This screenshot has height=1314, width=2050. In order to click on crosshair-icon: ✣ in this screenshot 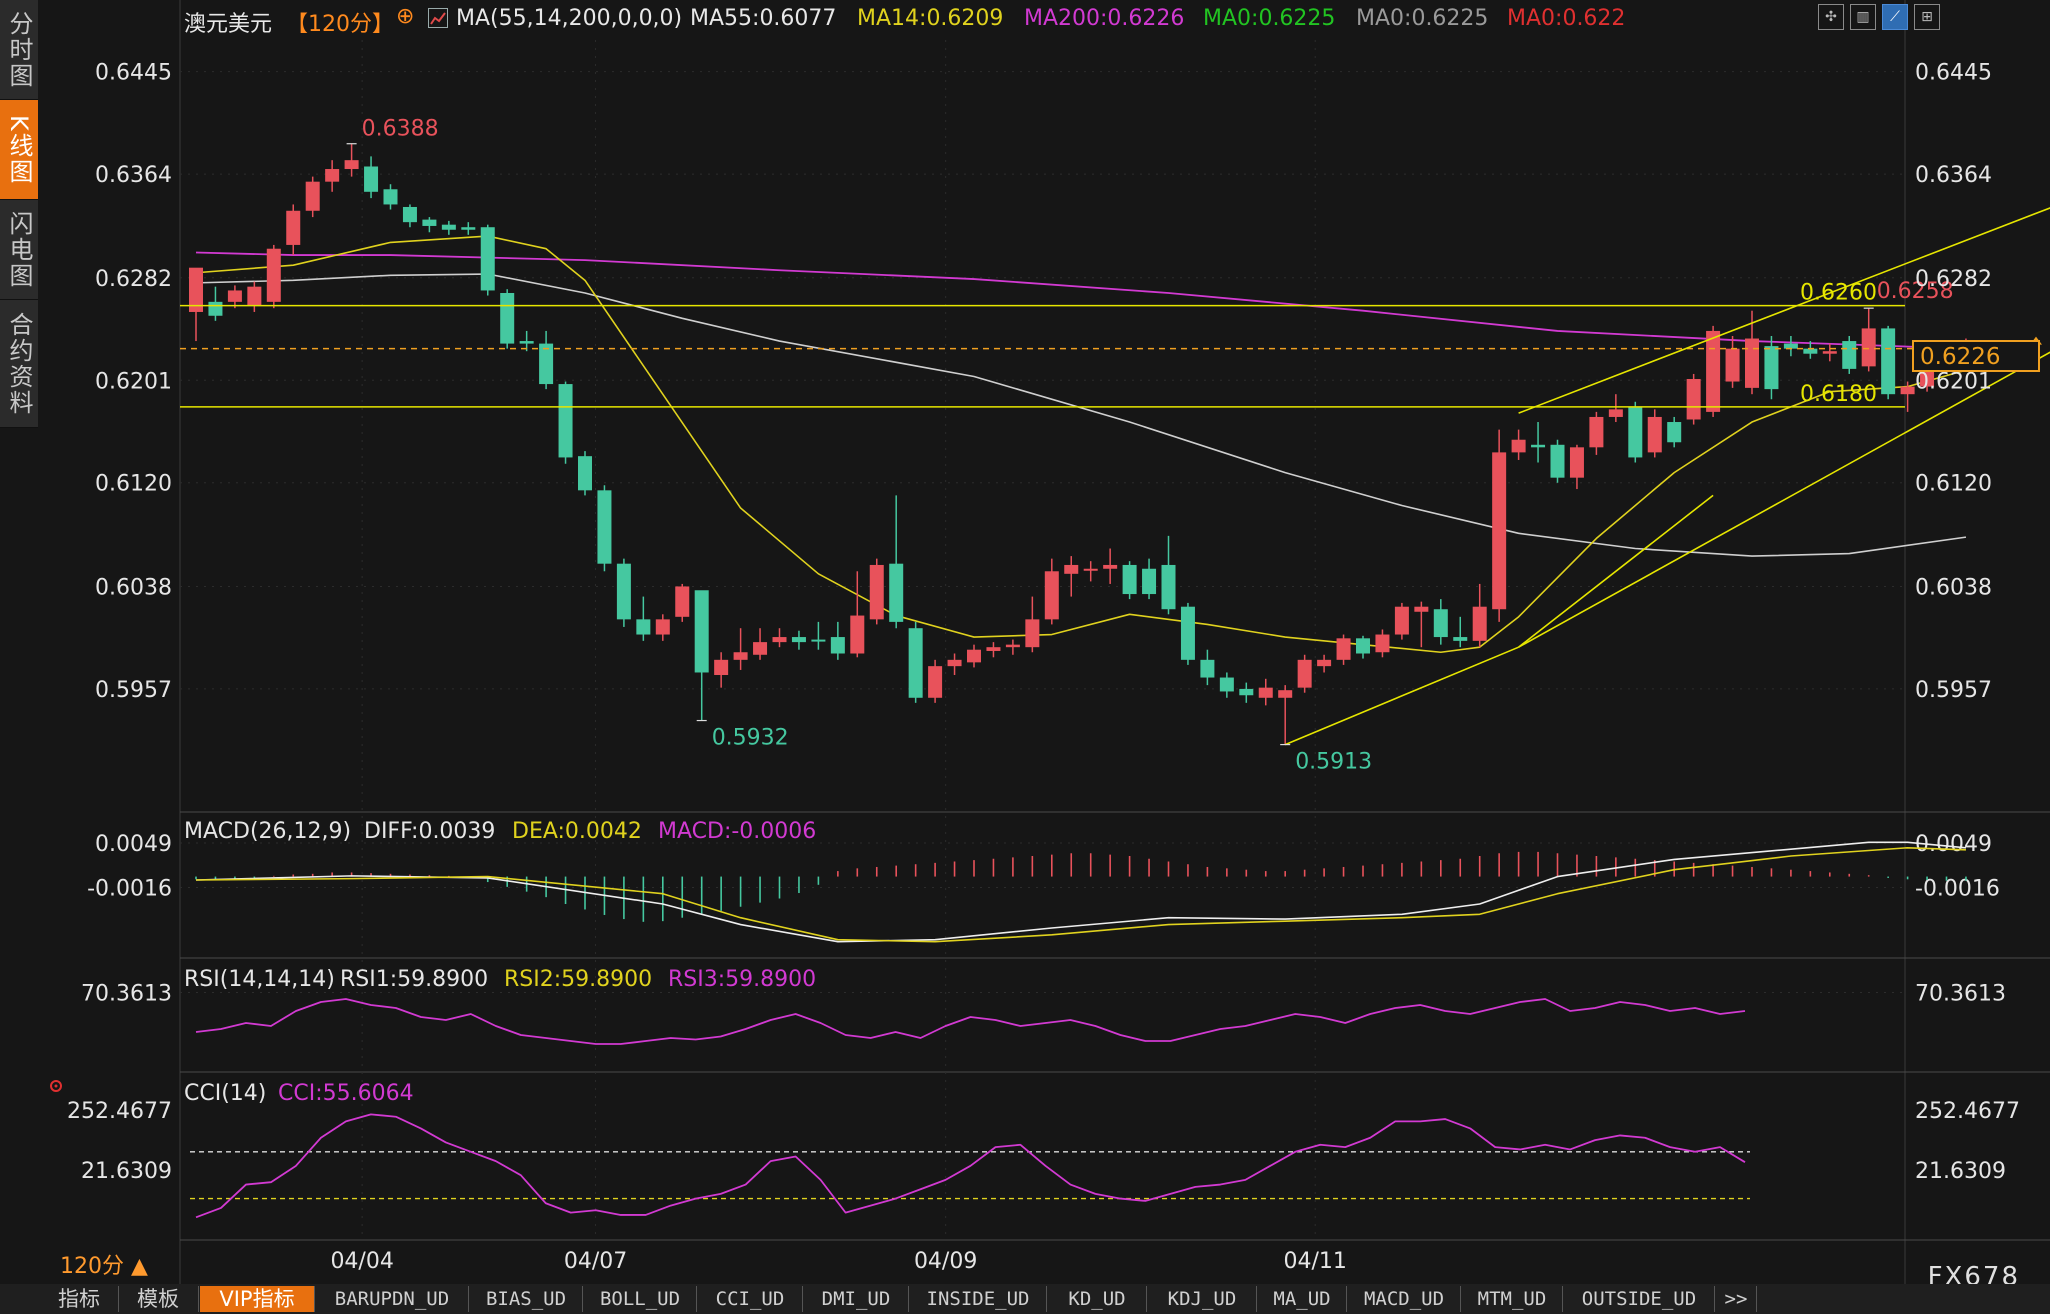, I will do `click(1831, 17)`.